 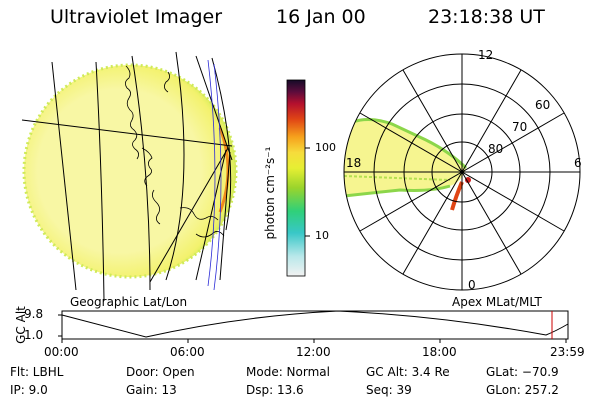 What do you see at coordinates (354, 163) in the screenshot?
I see `mlt-label-18: 18` at bounding box center [354, 163].